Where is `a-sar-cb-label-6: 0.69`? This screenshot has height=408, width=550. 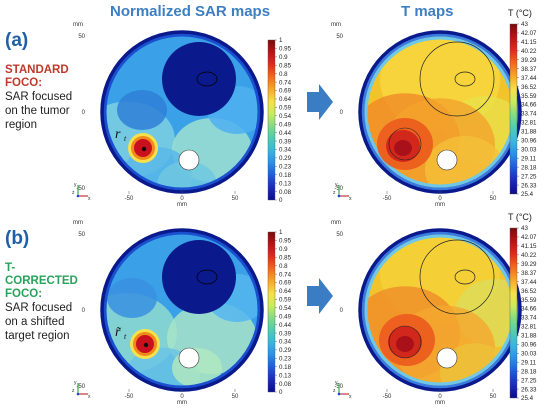
a-sar-cb-label-6: 0.69 is located at coordinates (285, 91).